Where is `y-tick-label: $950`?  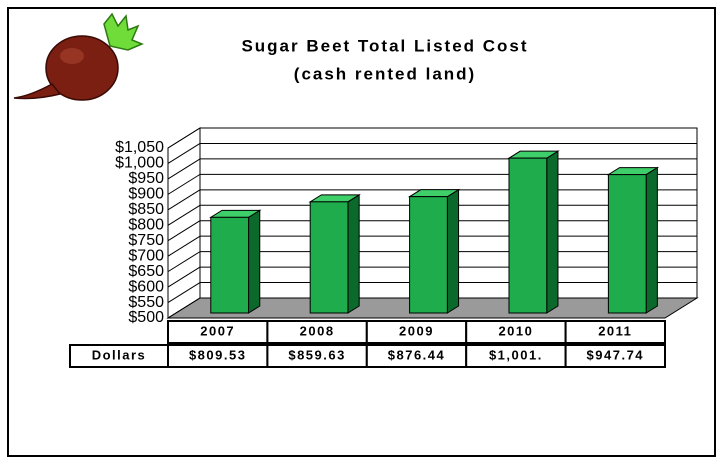
y-tick-label: $950 is located at coordinates (146, 178).